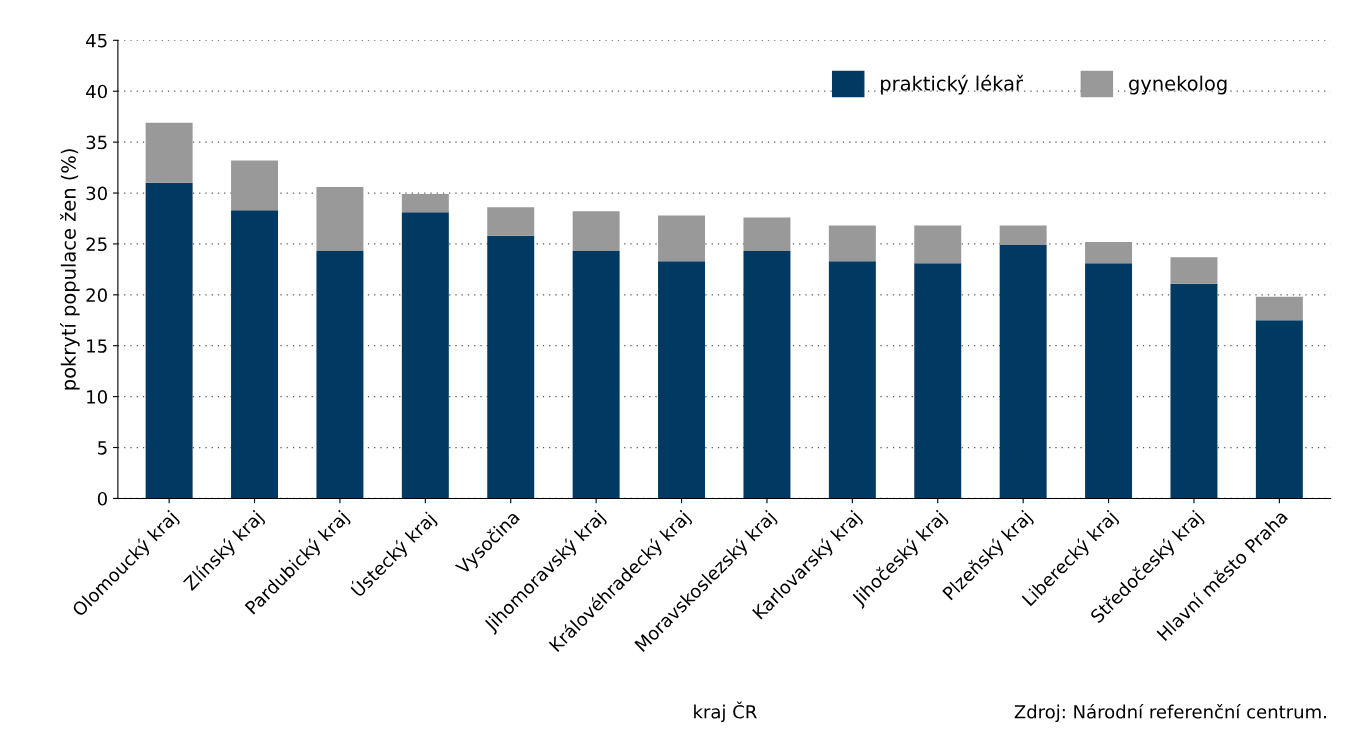 The image size is (1355, 733). What do you see at coordinates (96, 244) in the screenshot?
I see `y-tick-label: 25` at bounding box center [96, 244].